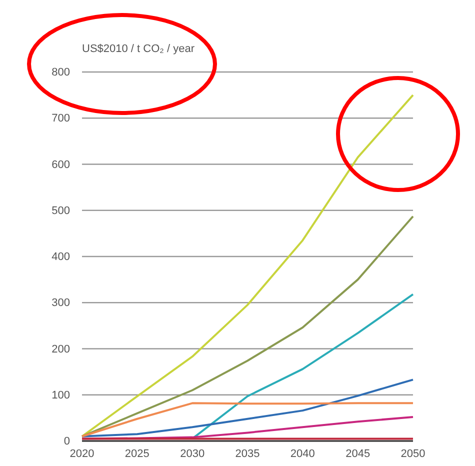 The image size is (475, 466). I want to click on y-tick-label: 100, so click(61, 395).